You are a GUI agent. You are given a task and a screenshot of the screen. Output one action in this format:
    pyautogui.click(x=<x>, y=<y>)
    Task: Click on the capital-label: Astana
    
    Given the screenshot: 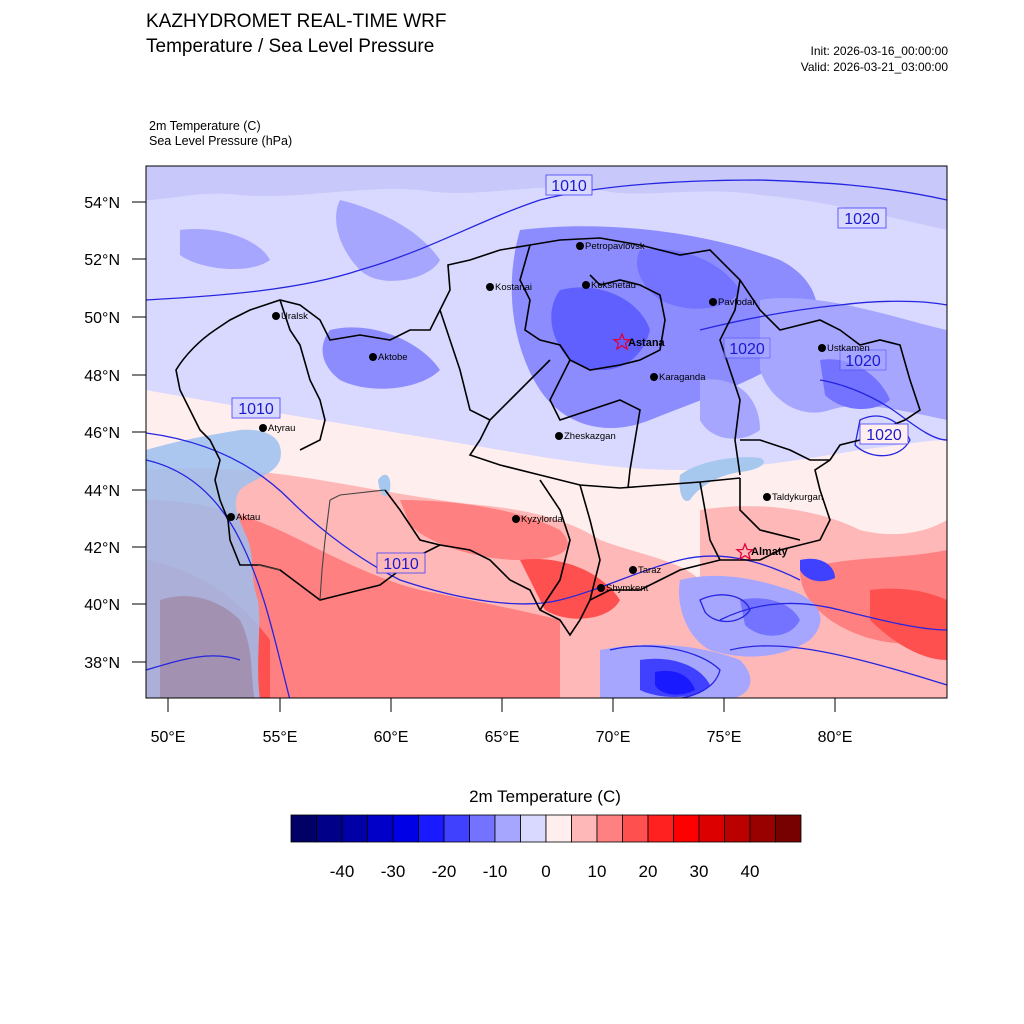 What is the action you would take?
    pyautogui.click(x=647, y=343)
    